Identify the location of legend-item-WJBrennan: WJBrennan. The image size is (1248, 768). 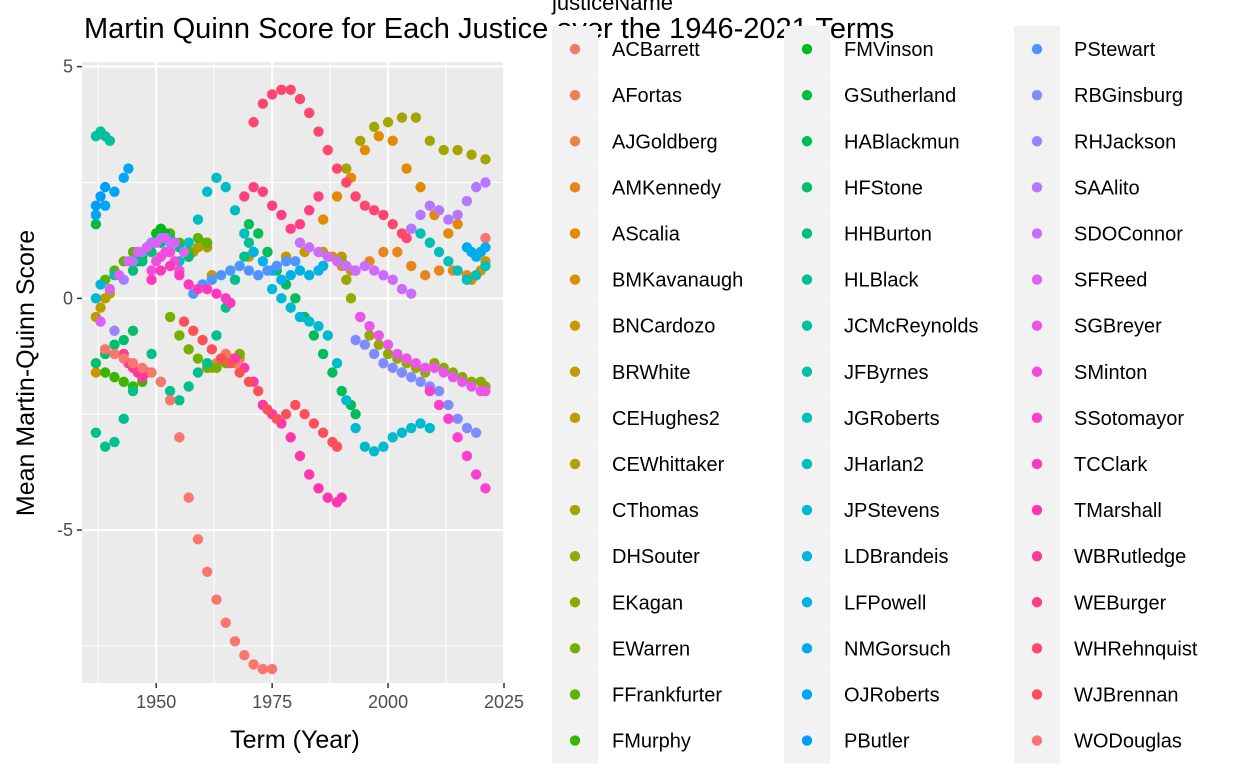
(1096, 694).